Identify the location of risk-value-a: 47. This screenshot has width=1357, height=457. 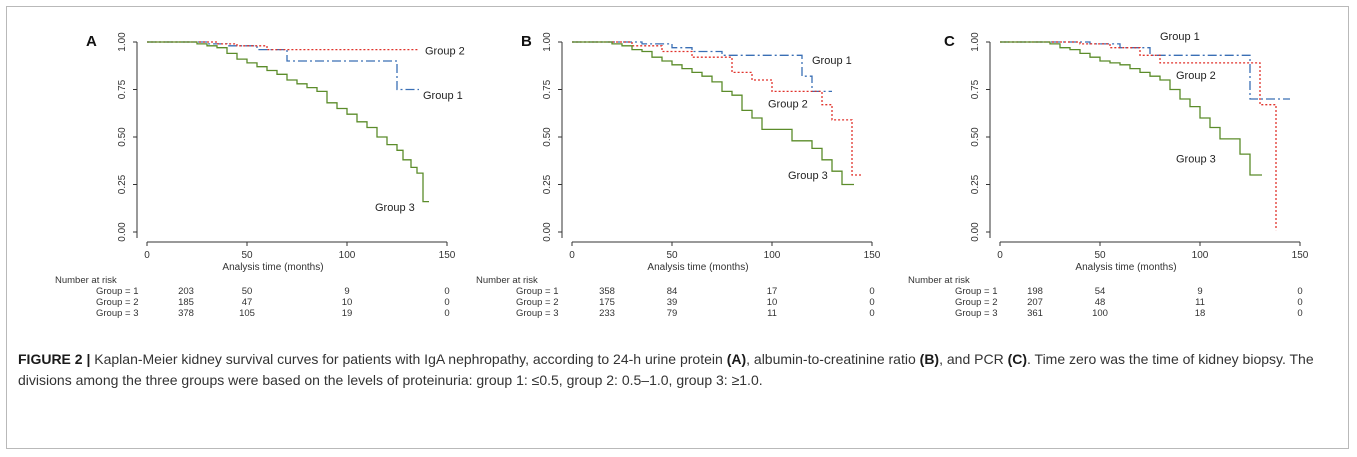
(247, 302).